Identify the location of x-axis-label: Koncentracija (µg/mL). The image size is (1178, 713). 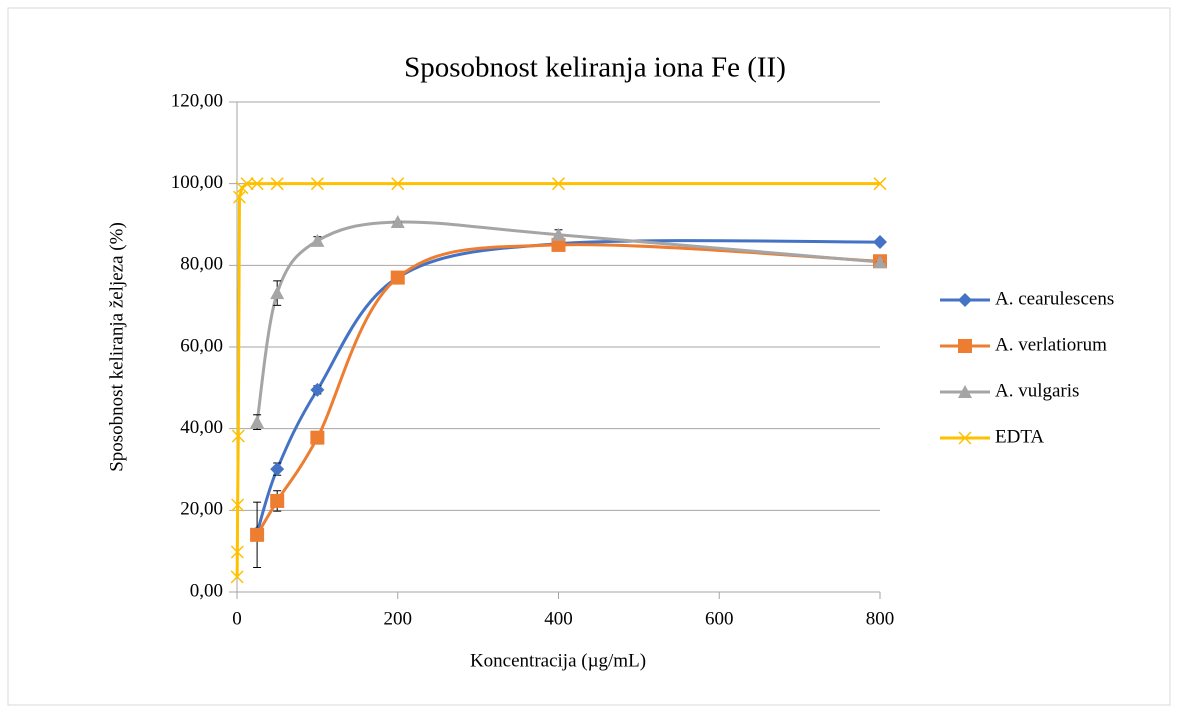
(558, 660).